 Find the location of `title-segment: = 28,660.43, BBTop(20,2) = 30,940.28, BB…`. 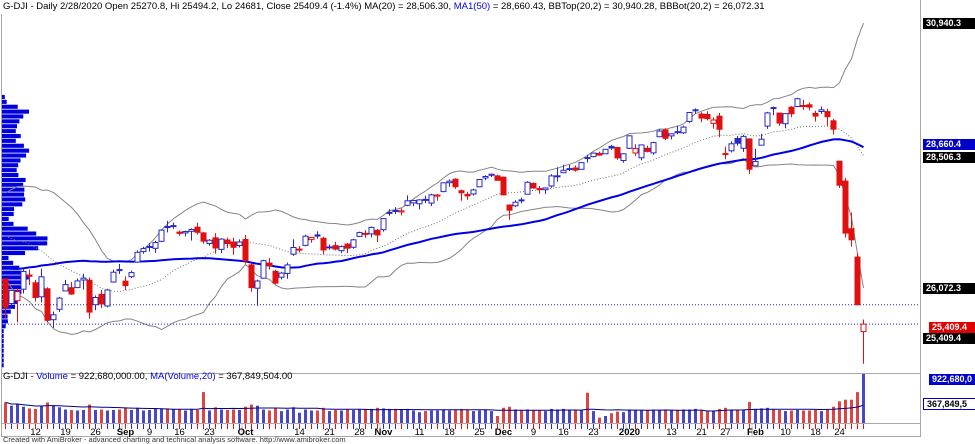

title-segment: = 28,660.43, BBTop(20,2) = 30,940.28, BB… is located at coordinates (627, 6).